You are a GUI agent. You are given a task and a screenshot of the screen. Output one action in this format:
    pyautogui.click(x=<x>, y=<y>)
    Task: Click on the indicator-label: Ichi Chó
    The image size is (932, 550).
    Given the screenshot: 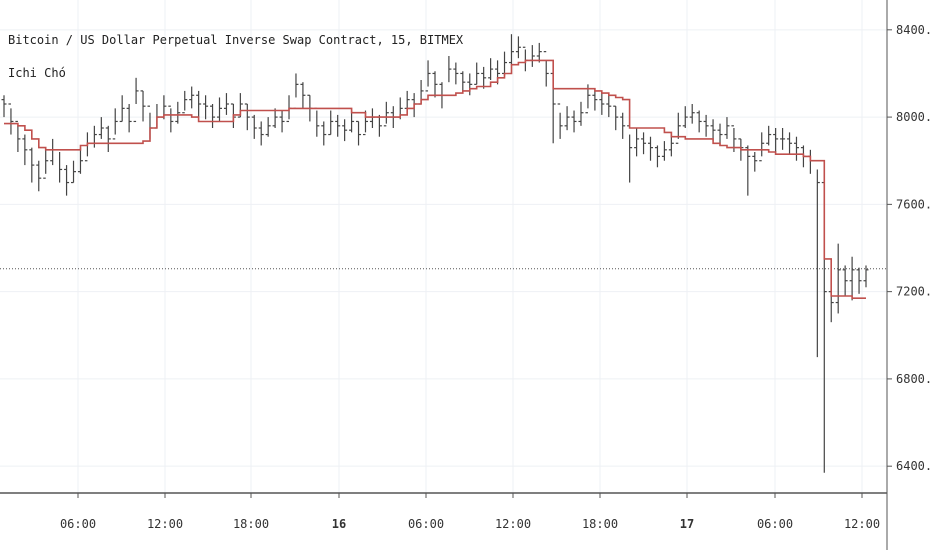 What is the action you would take?
    pyautogui.click(x=37, y=73)
    